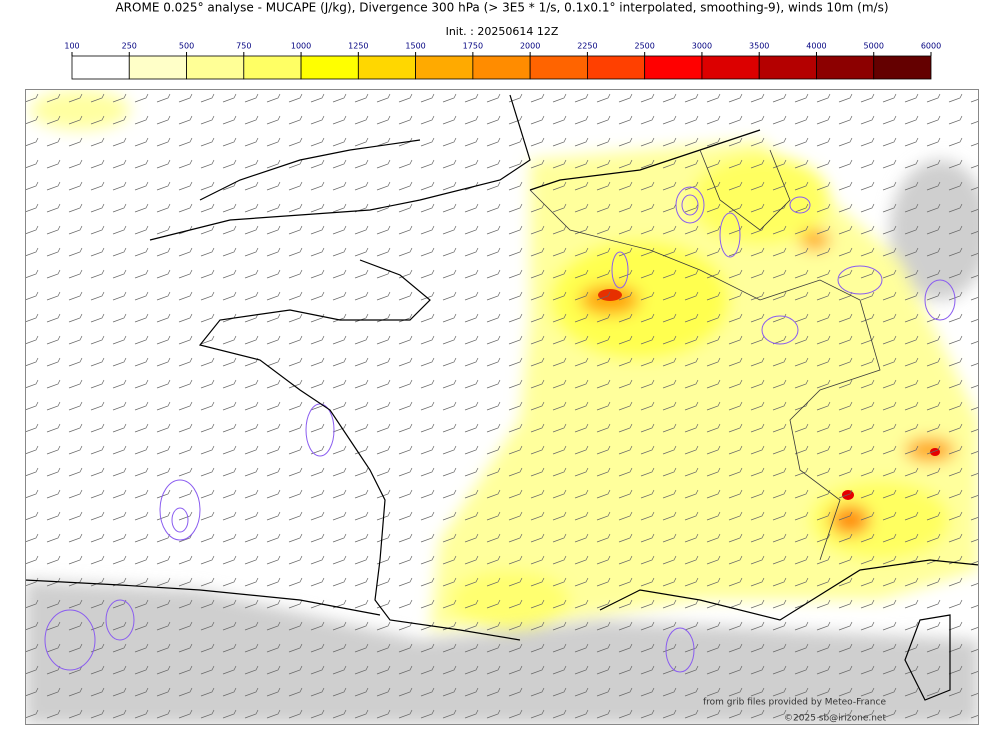 The width and height of the screenshot is (1005, 738). What do you see at coordinates (794, 703) in the screenshot?
I see `credit: from grib files provided by Meteo-France` at bounding box center [794, 703].